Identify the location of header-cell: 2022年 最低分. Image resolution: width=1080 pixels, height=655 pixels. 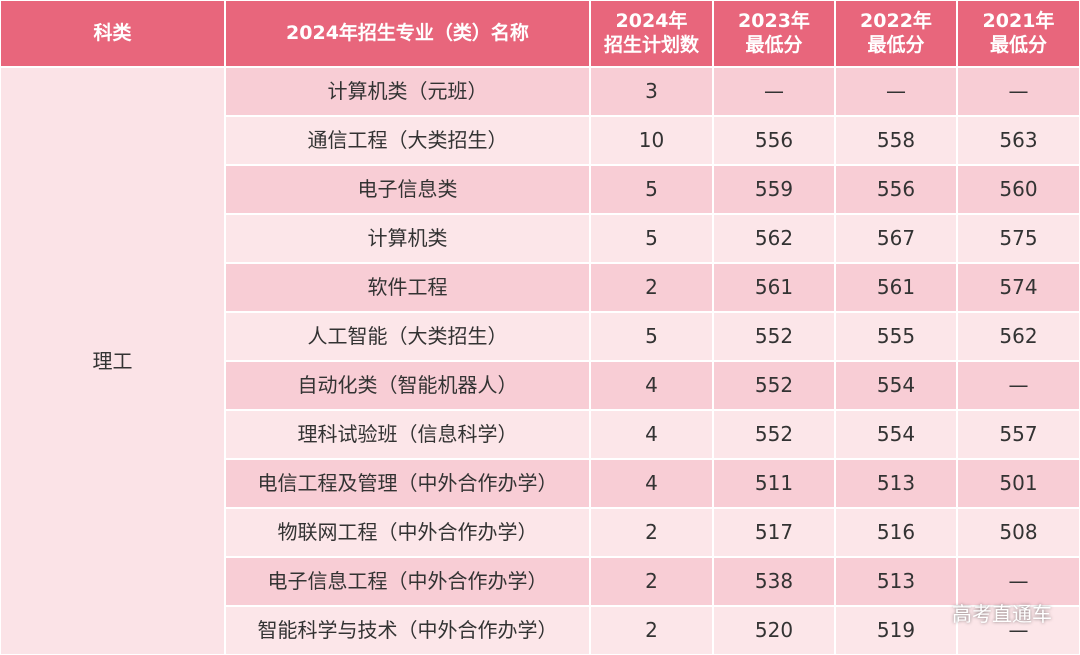
(896, 33).